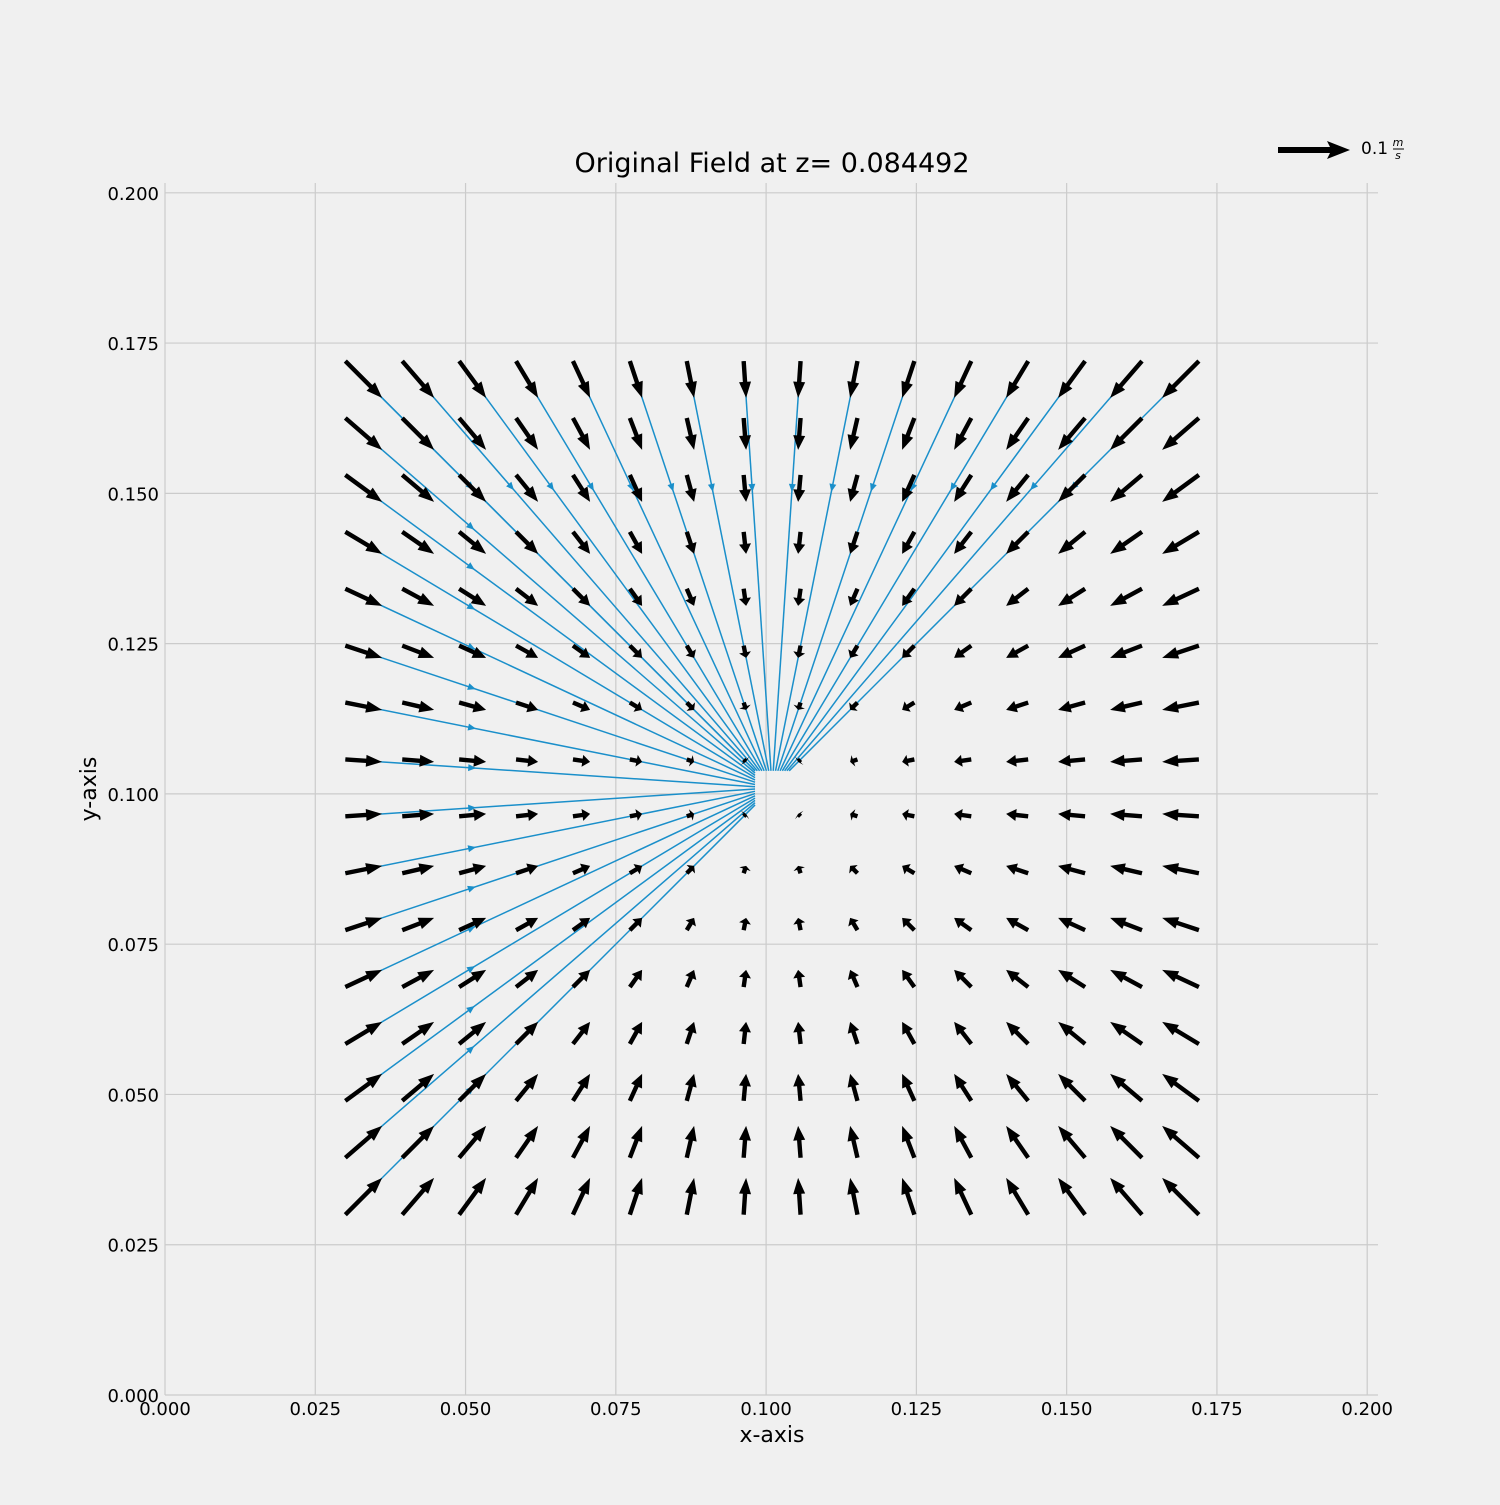 This screenshot has height=1505, width=1500. I want to click on x-axis-label: x-axis, so click(771, 1435).